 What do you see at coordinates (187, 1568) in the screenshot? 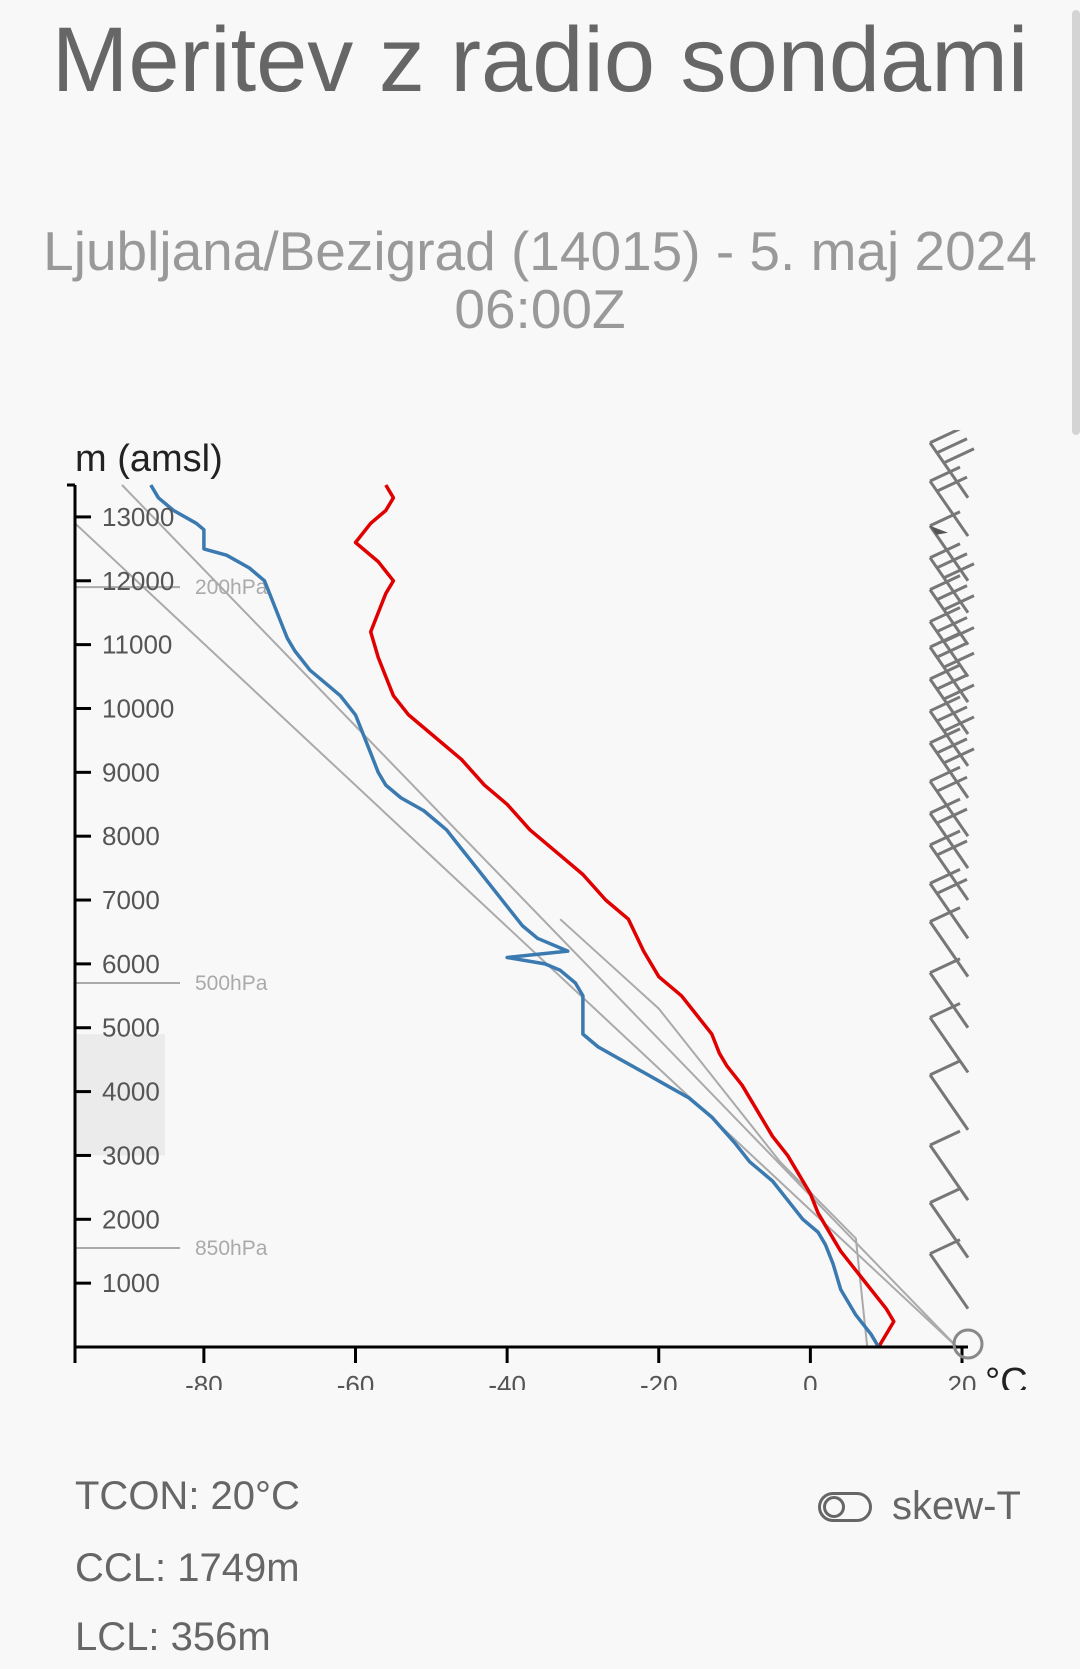
I see `ccl-value: CCL: 1749m` at bounding box center [187, 1568].